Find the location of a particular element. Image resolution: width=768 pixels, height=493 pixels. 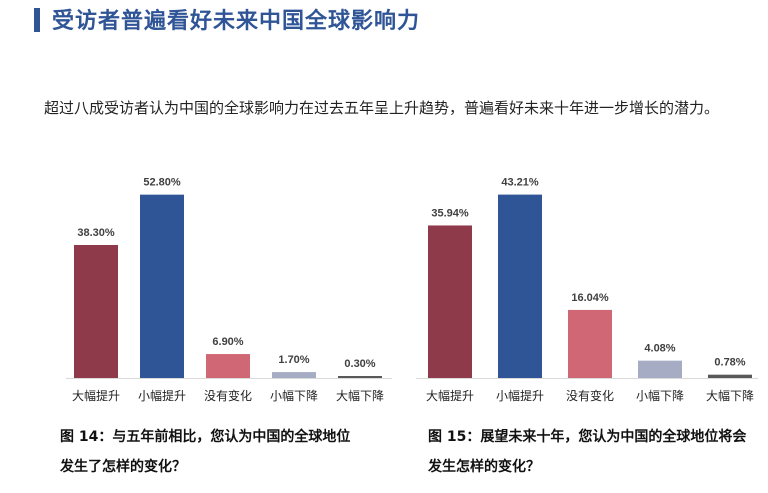

page-title: 受访者普遍看好未来中国全球影响力 is located at coordinates (236, 21).